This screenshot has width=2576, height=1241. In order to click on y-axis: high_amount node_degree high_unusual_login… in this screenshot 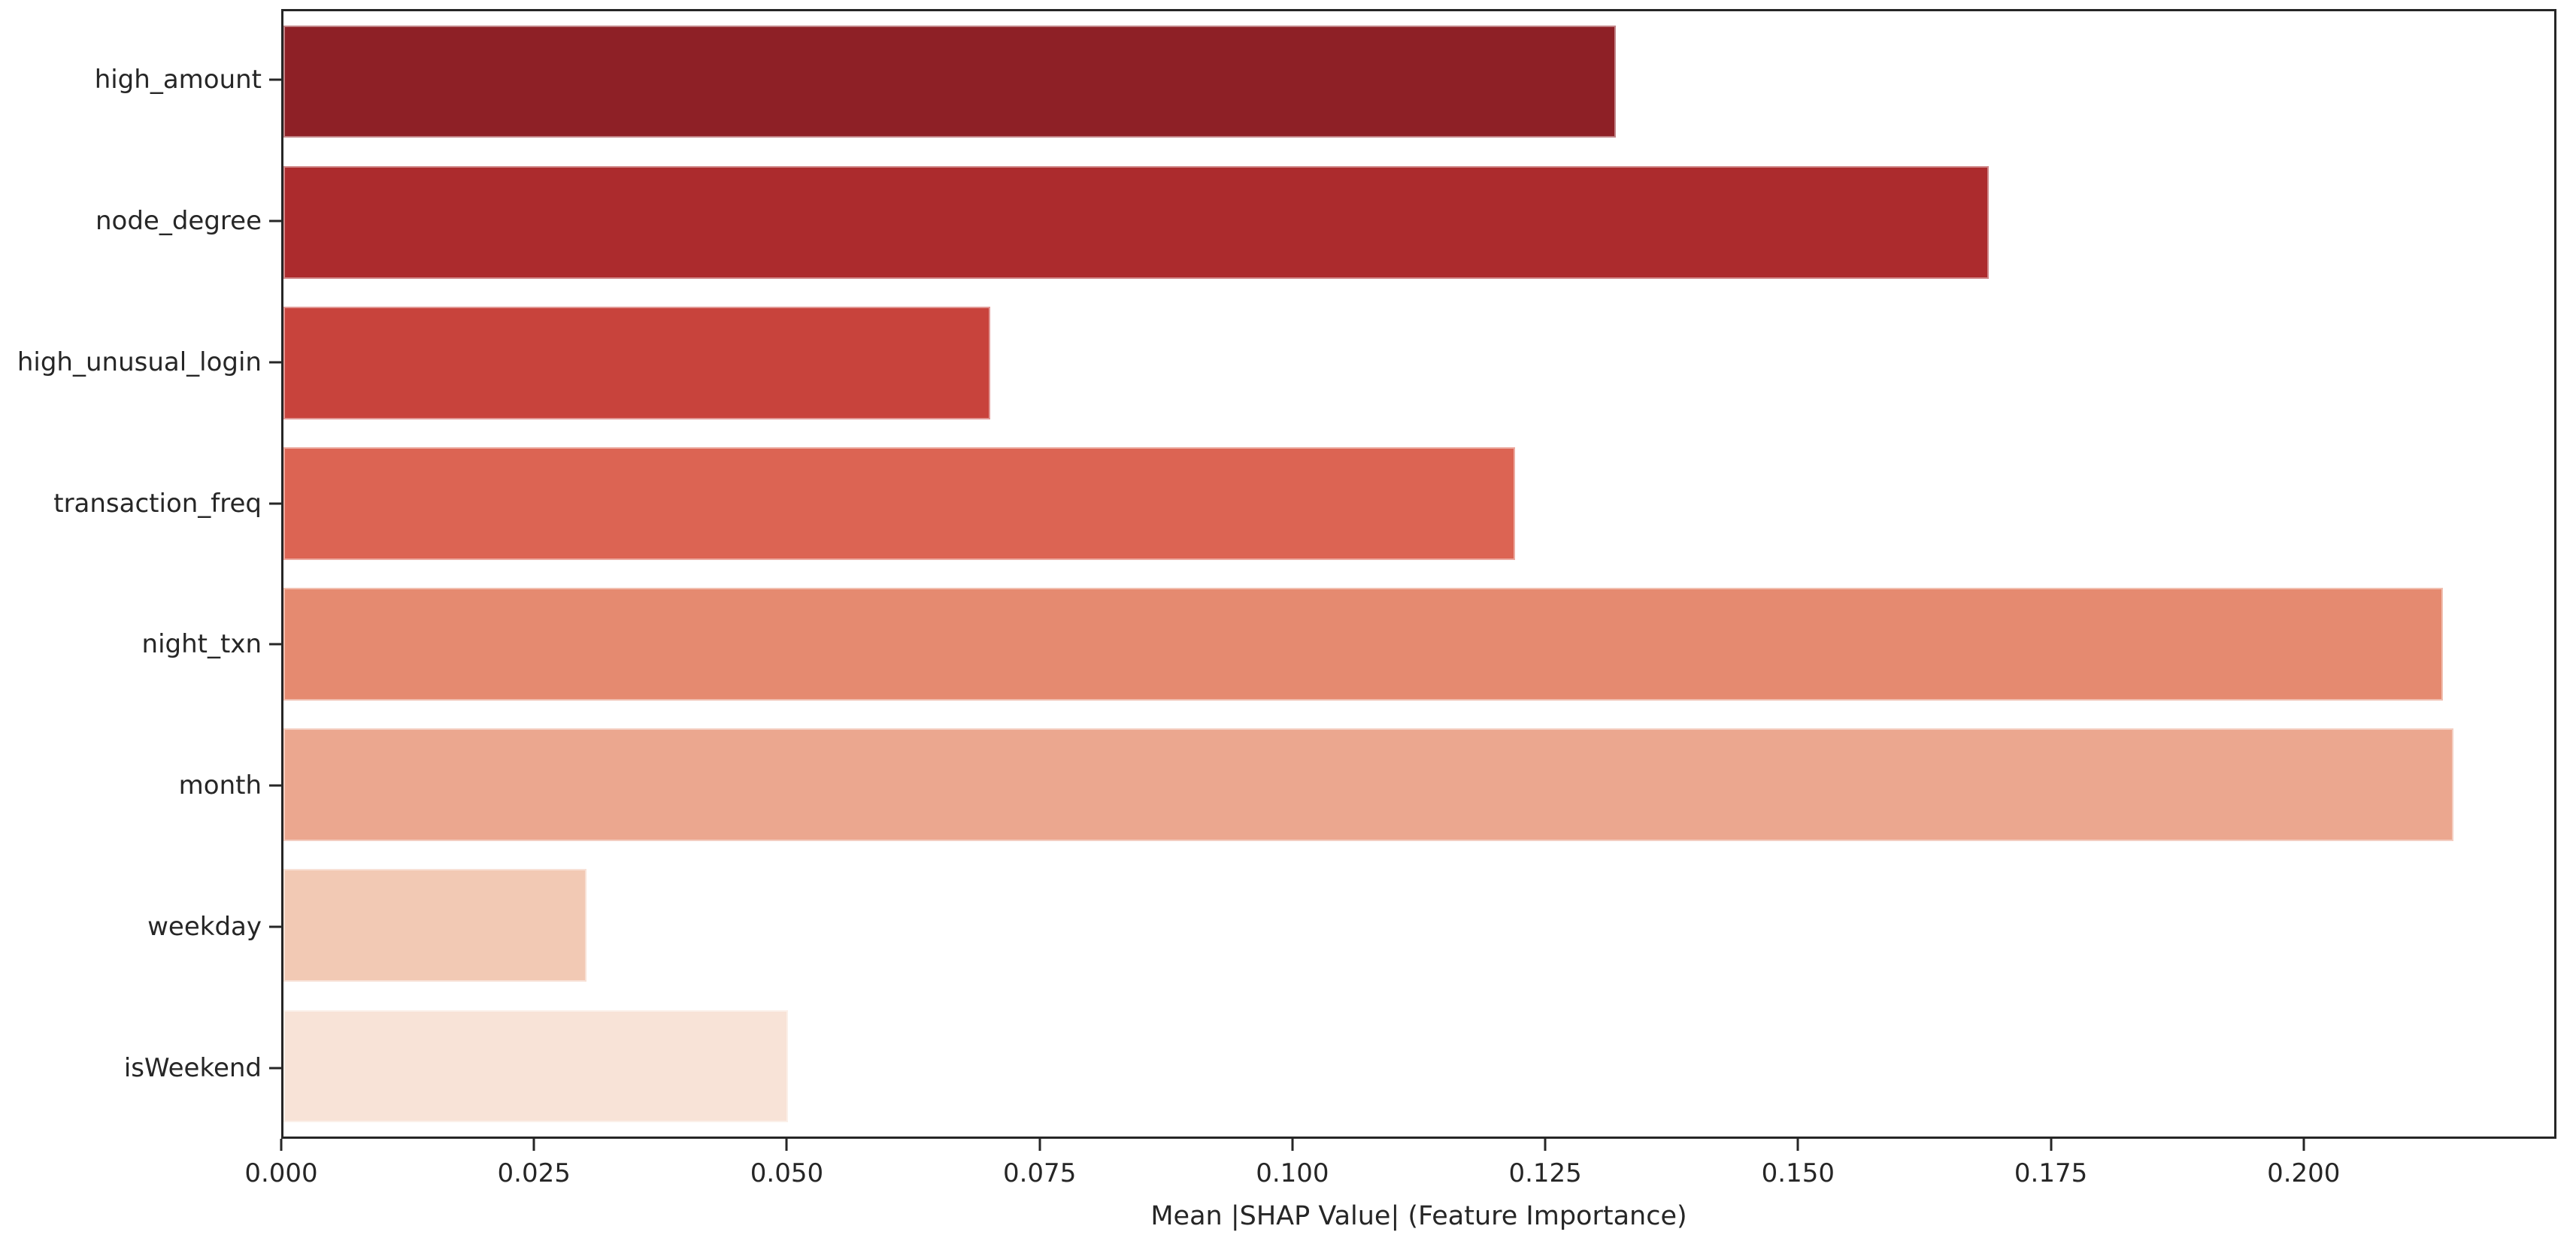, I will do `click(140, 620)`.